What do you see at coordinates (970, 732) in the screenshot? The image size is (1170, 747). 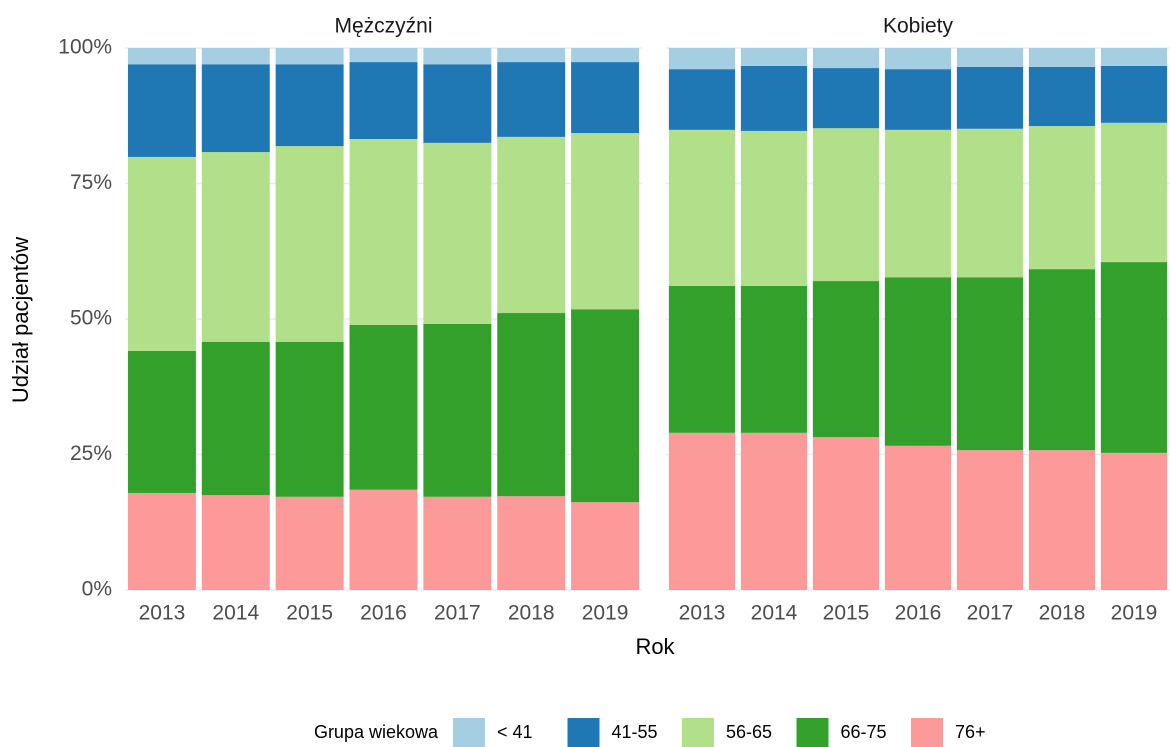 I see `legend-label: 76+` at bounding box center [970, 732].